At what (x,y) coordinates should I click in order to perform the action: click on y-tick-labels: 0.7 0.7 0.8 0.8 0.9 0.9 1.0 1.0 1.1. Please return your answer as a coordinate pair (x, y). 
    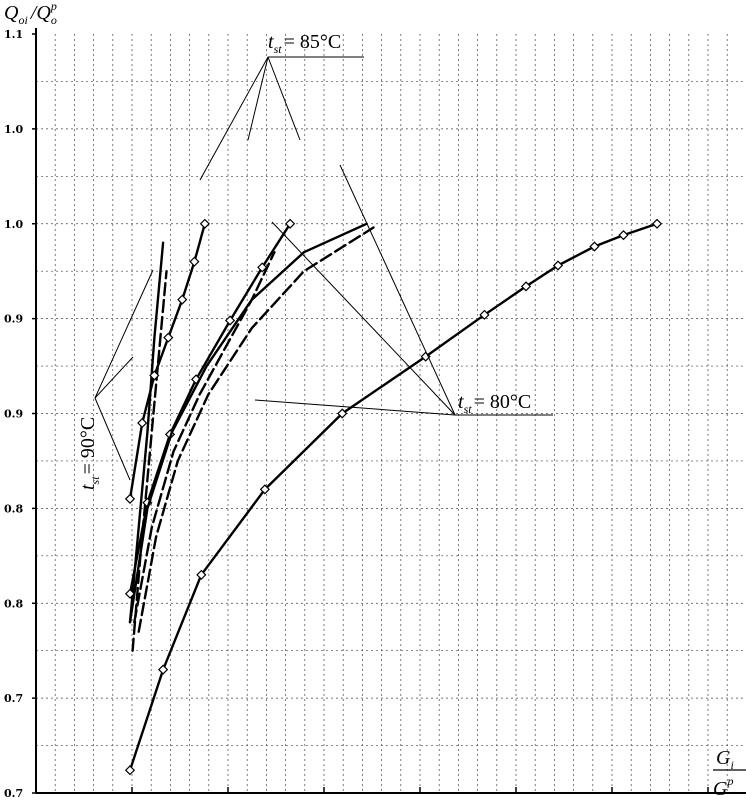
    Looking at the image, I should click on (13, 414).